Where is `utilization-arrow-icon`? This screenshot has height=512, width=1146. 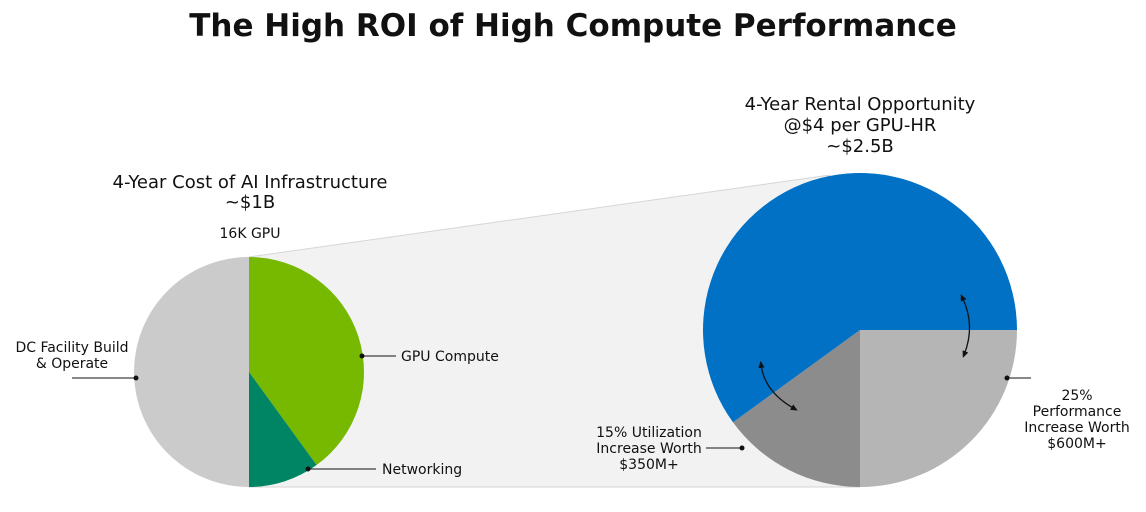 utilization-arrow-icon is located at coordinates (778, 385).